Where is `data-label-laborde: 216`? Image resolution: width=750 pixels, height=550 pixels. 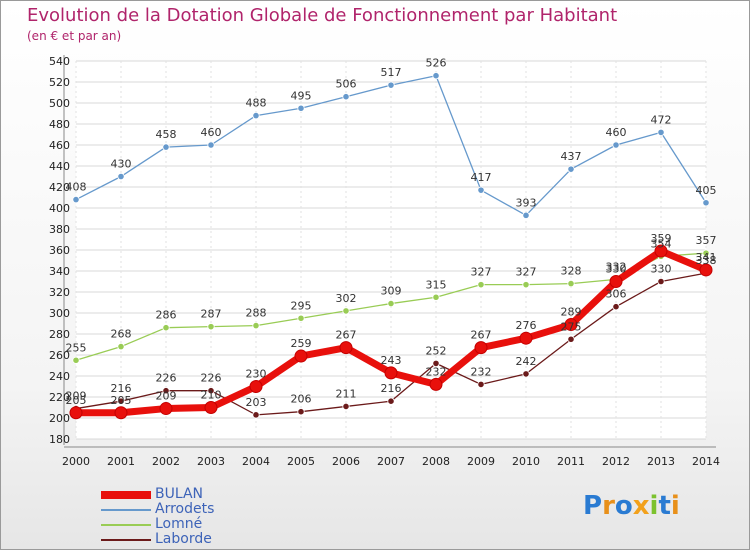 data-label-laborde: 216 is located at coordinates (391, 388).